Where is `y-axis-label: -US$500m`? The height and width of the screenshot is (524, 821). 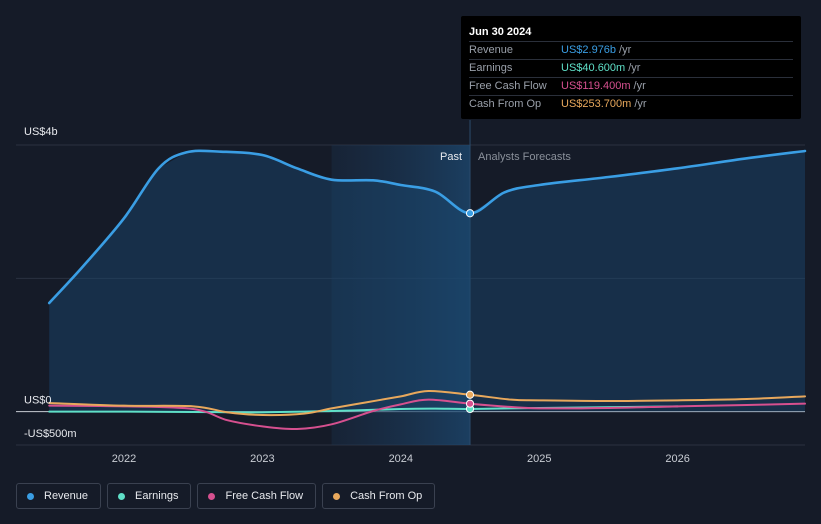
y-axis-label: -US$500m is located at coordinates (50, 434).